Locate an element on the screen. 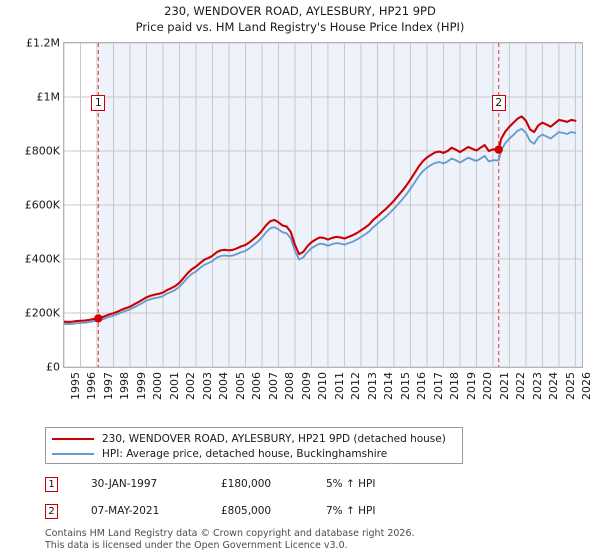 The width and height of the screenshot is (600, 560). x-axis-tick-label: 2015 is located at coordinates (405, 386).